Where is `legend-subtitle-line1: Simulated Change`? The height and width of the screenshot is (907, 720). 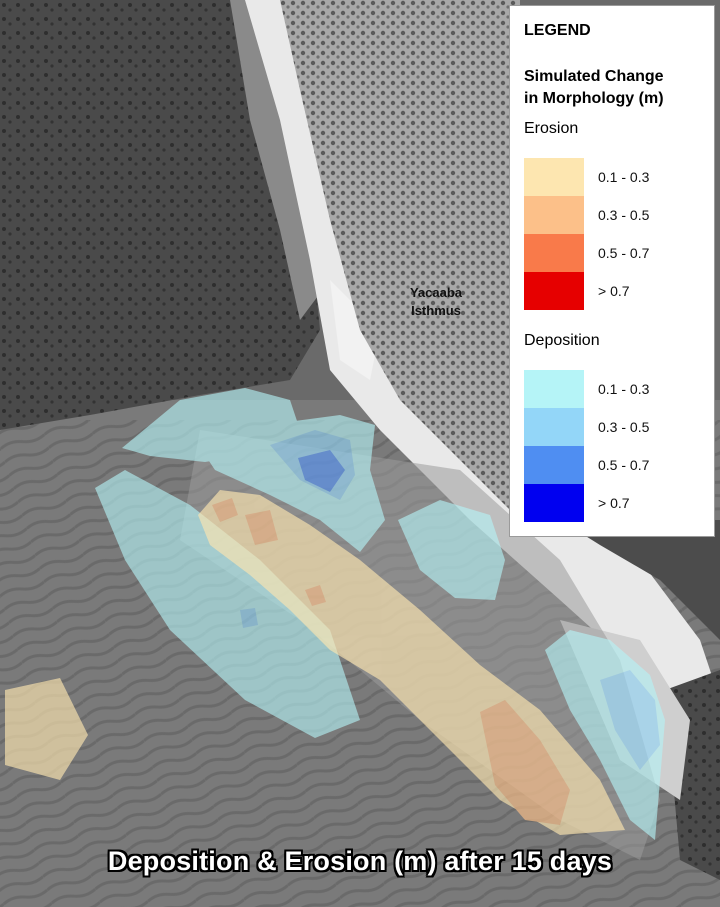
legend-subtitle-line1: Simulated Change is located at coordinates (594, 76).